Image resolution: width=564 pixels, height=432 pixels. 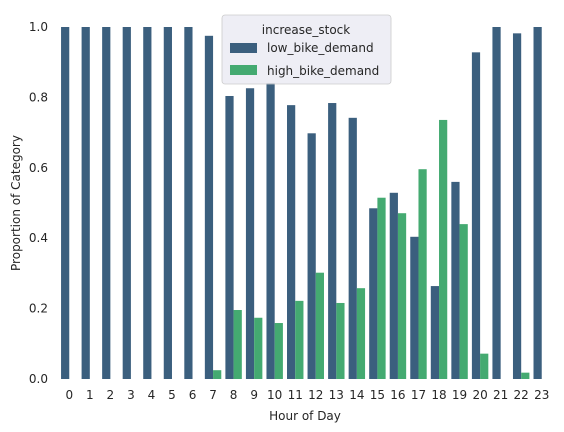 What do you see at coordinates (356, 395) in the screenshot?
I see `x-tick-label: 14` at bounding box center [356, 395].